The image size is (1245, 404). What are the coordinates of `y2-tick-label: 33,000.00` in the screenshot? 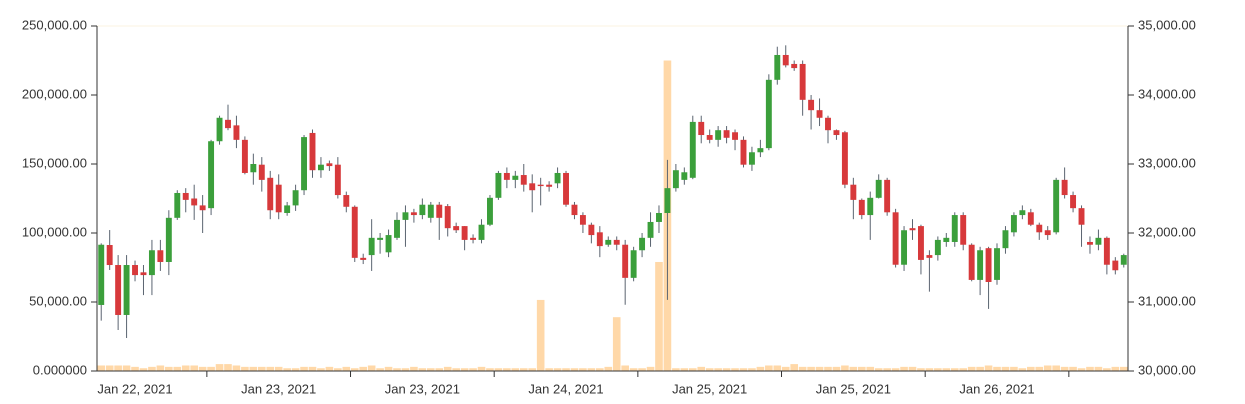 It's located at (1167, 162).